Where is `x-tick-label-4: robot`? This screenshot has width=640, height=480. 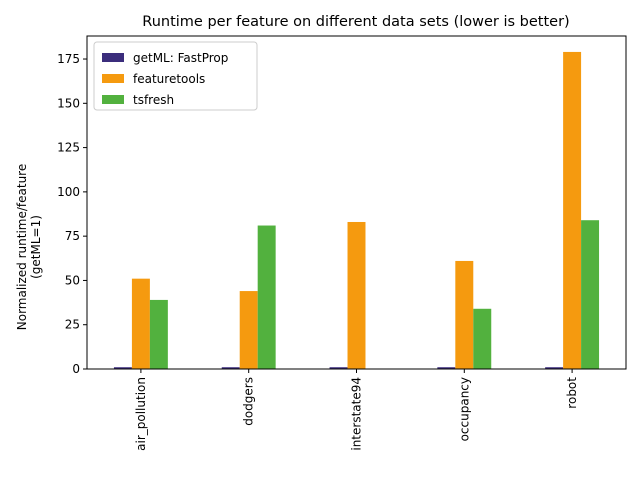 x-tick-label-4: robot is located at coordinates (572, 393).